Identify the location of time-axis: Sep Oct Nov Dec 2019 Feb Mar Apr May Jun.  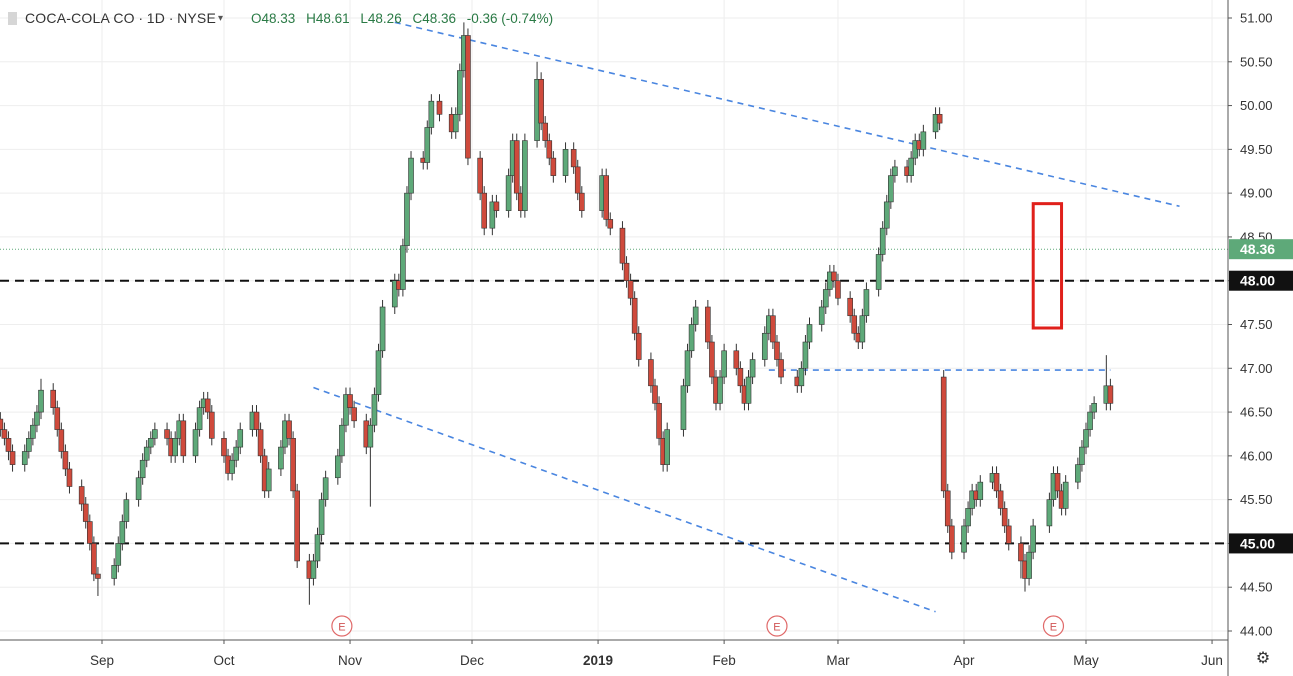
(614, 653).